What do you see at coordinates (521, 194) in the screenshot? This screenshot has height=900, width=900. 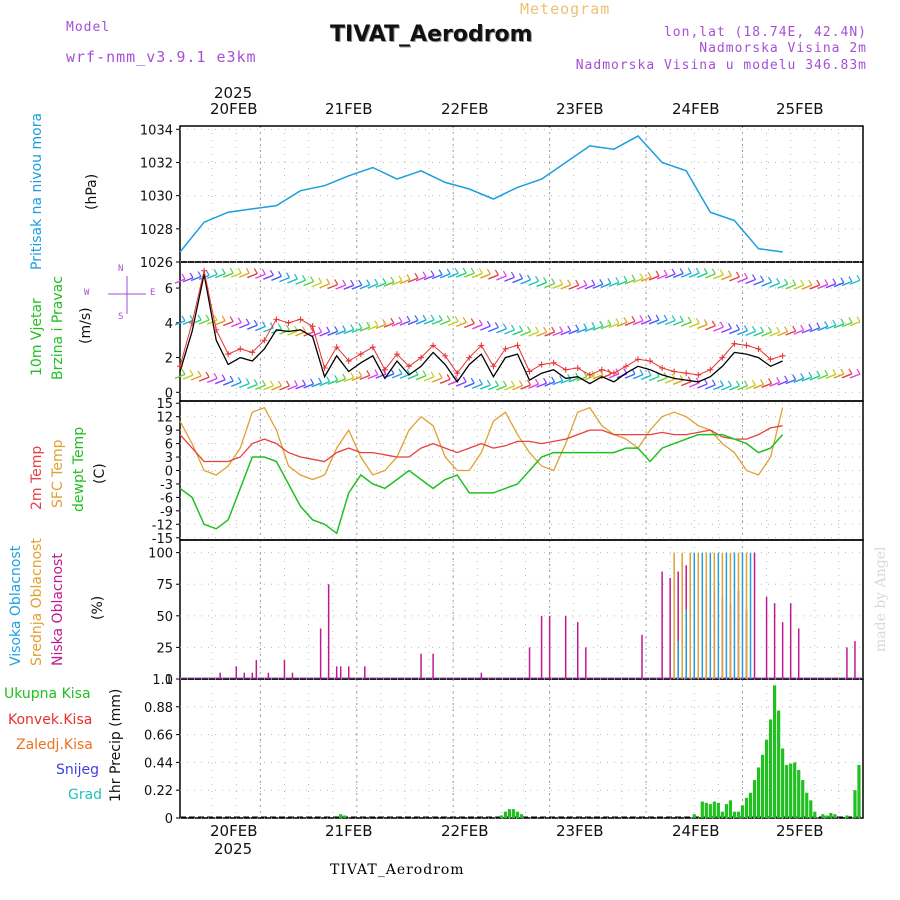 I see `pressure-frame` at bounding box center [521, 194].